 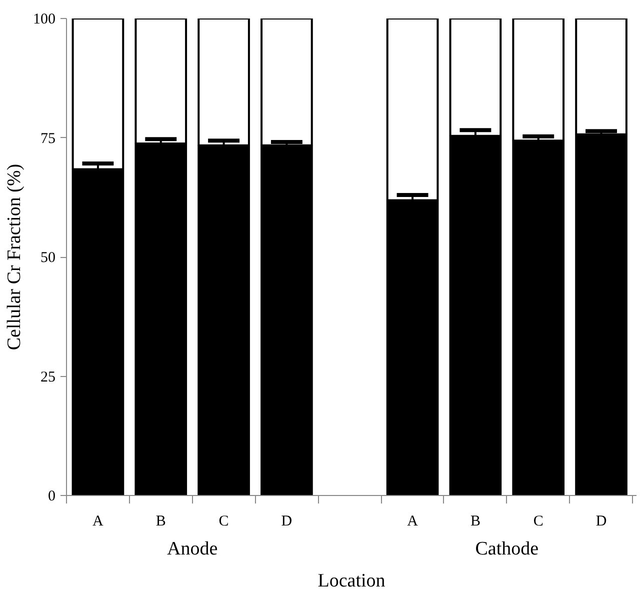 What do you see at coordinates (48, 377) in the screenshot?
I see `y-tick-label: 25` at bounding box center [48, 377].